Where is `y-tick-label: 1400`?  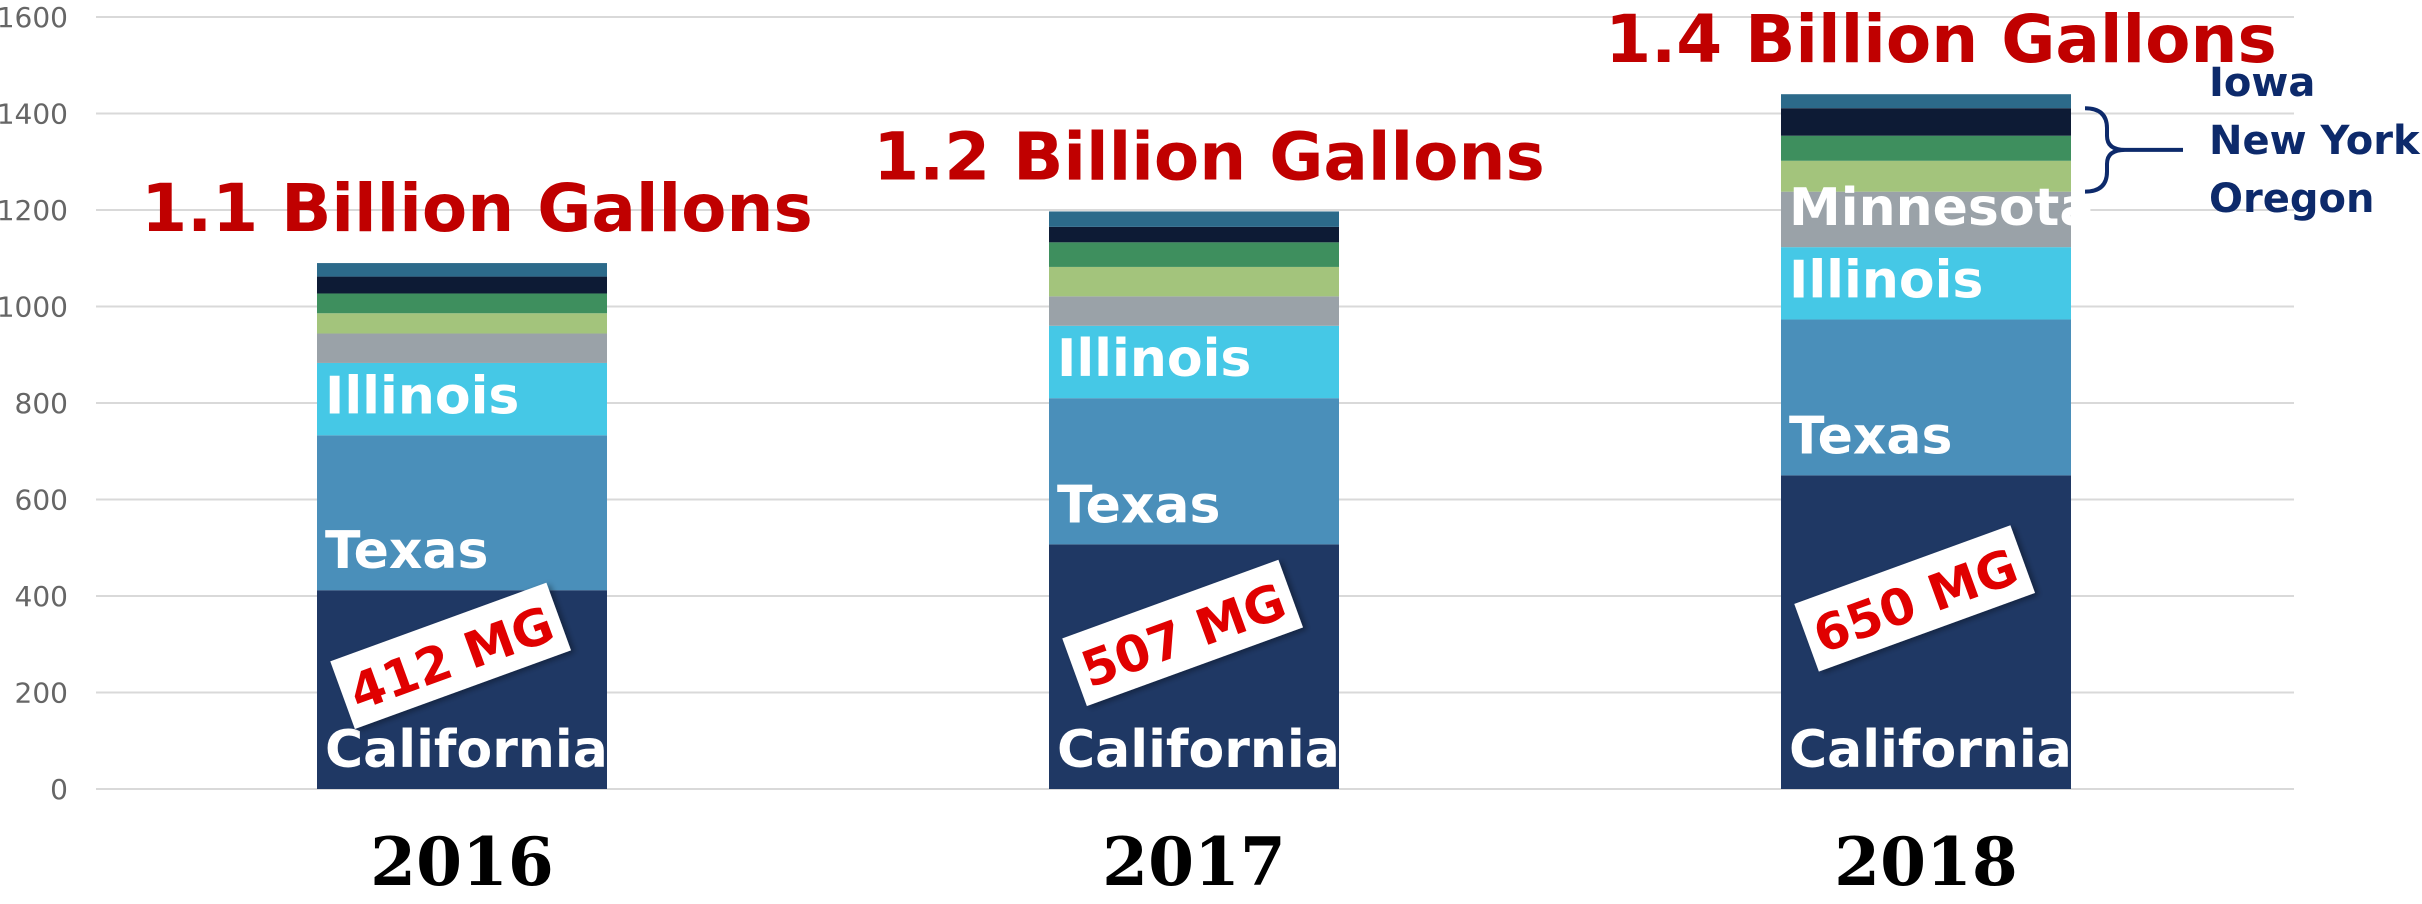
y-tick-label: 1400 is located at coordinates (34, 114).